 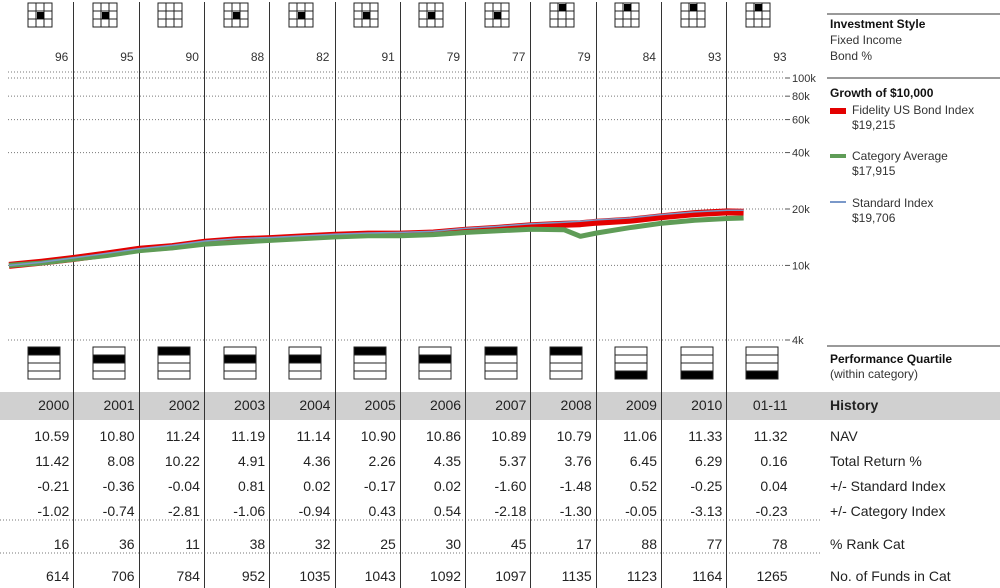 What do you see at coordinates (323, 57) in the screenshot?
I see `bond-pct-value: 82` at bounding box center [323, 57].